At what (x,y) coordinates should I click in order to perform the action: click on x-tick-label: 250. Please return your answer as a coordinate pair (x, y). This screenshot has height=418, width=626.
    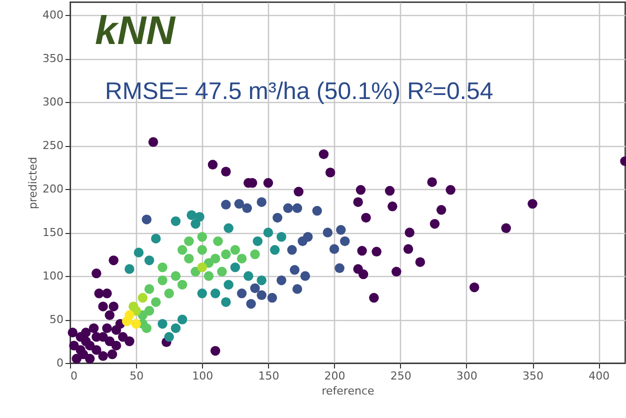
    Looking at the image, I should click on (401, 376).